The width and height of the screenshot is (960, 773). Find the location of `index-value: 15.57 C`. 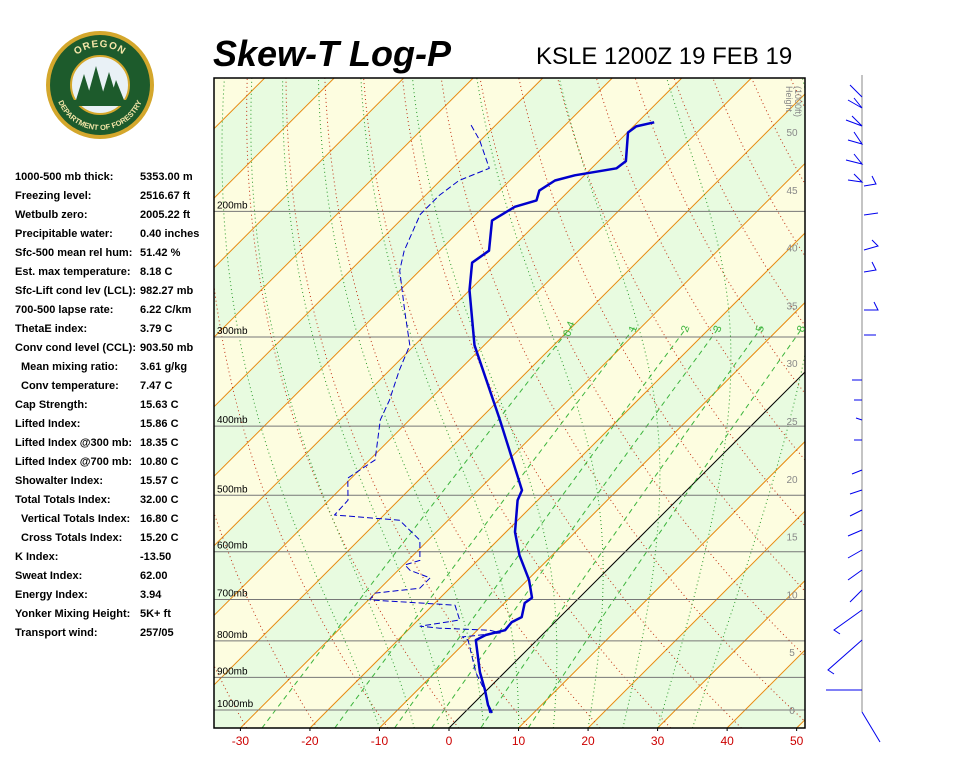

index-value: 15.57 C is located at coordinates (159, 481).